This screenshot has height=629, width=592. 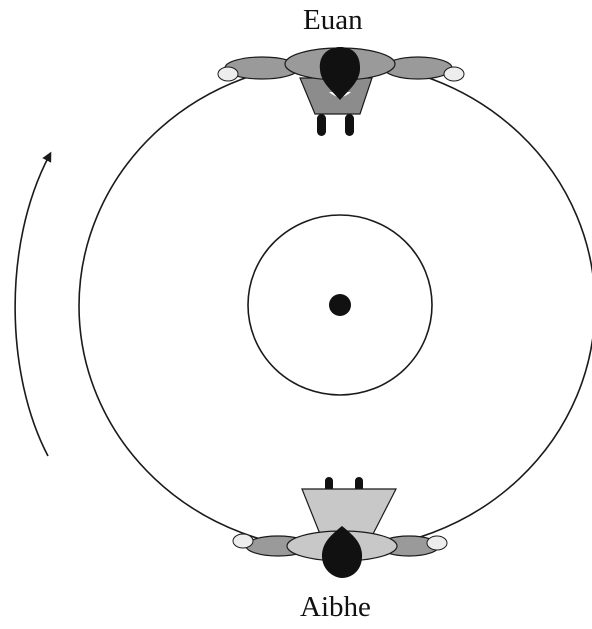 What do you see at coordinates (333, 20) in the screenshot?
I see `person-top-name-label: Euan` at bounding box center [333, 20].